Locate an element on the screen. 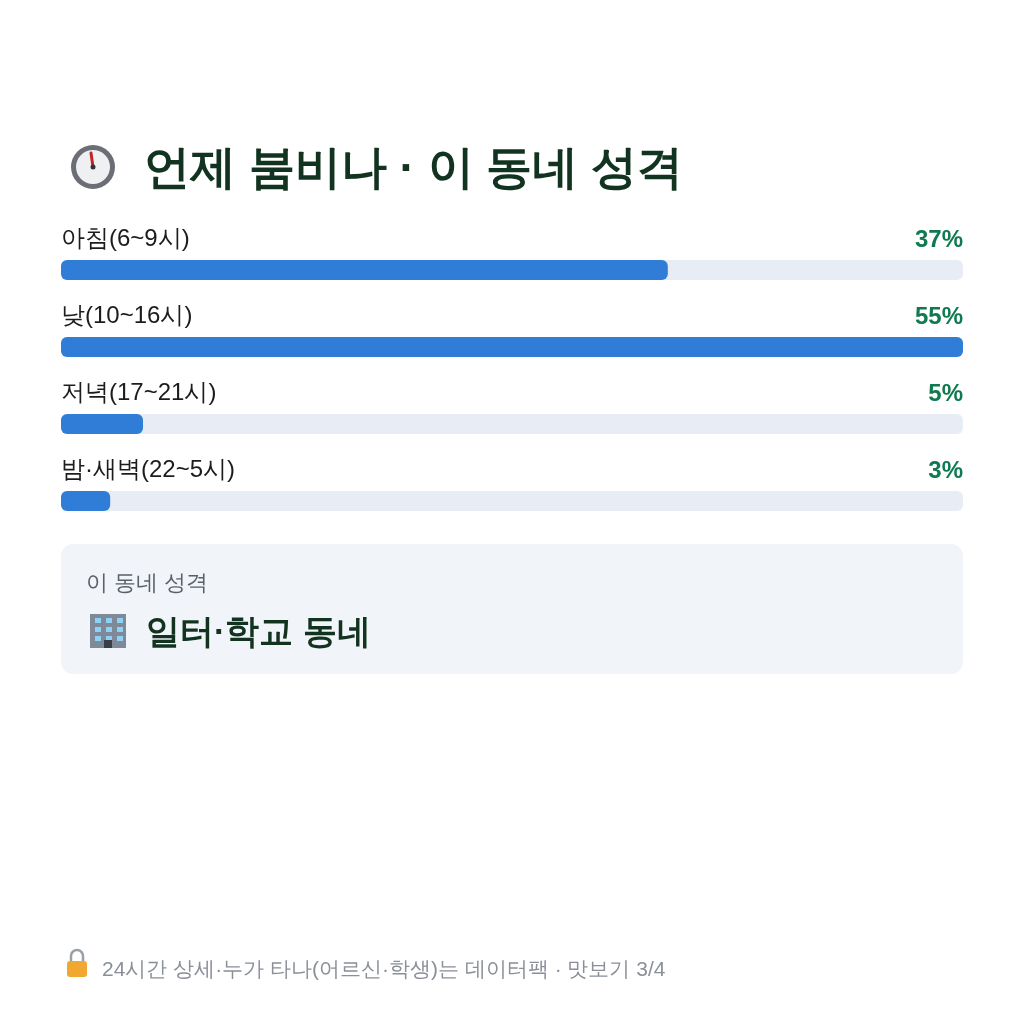 The height and width of the screenshot is (1024, 1024). y-tick-label: 저녁(17~21시) is located at coordinates (139, 391).